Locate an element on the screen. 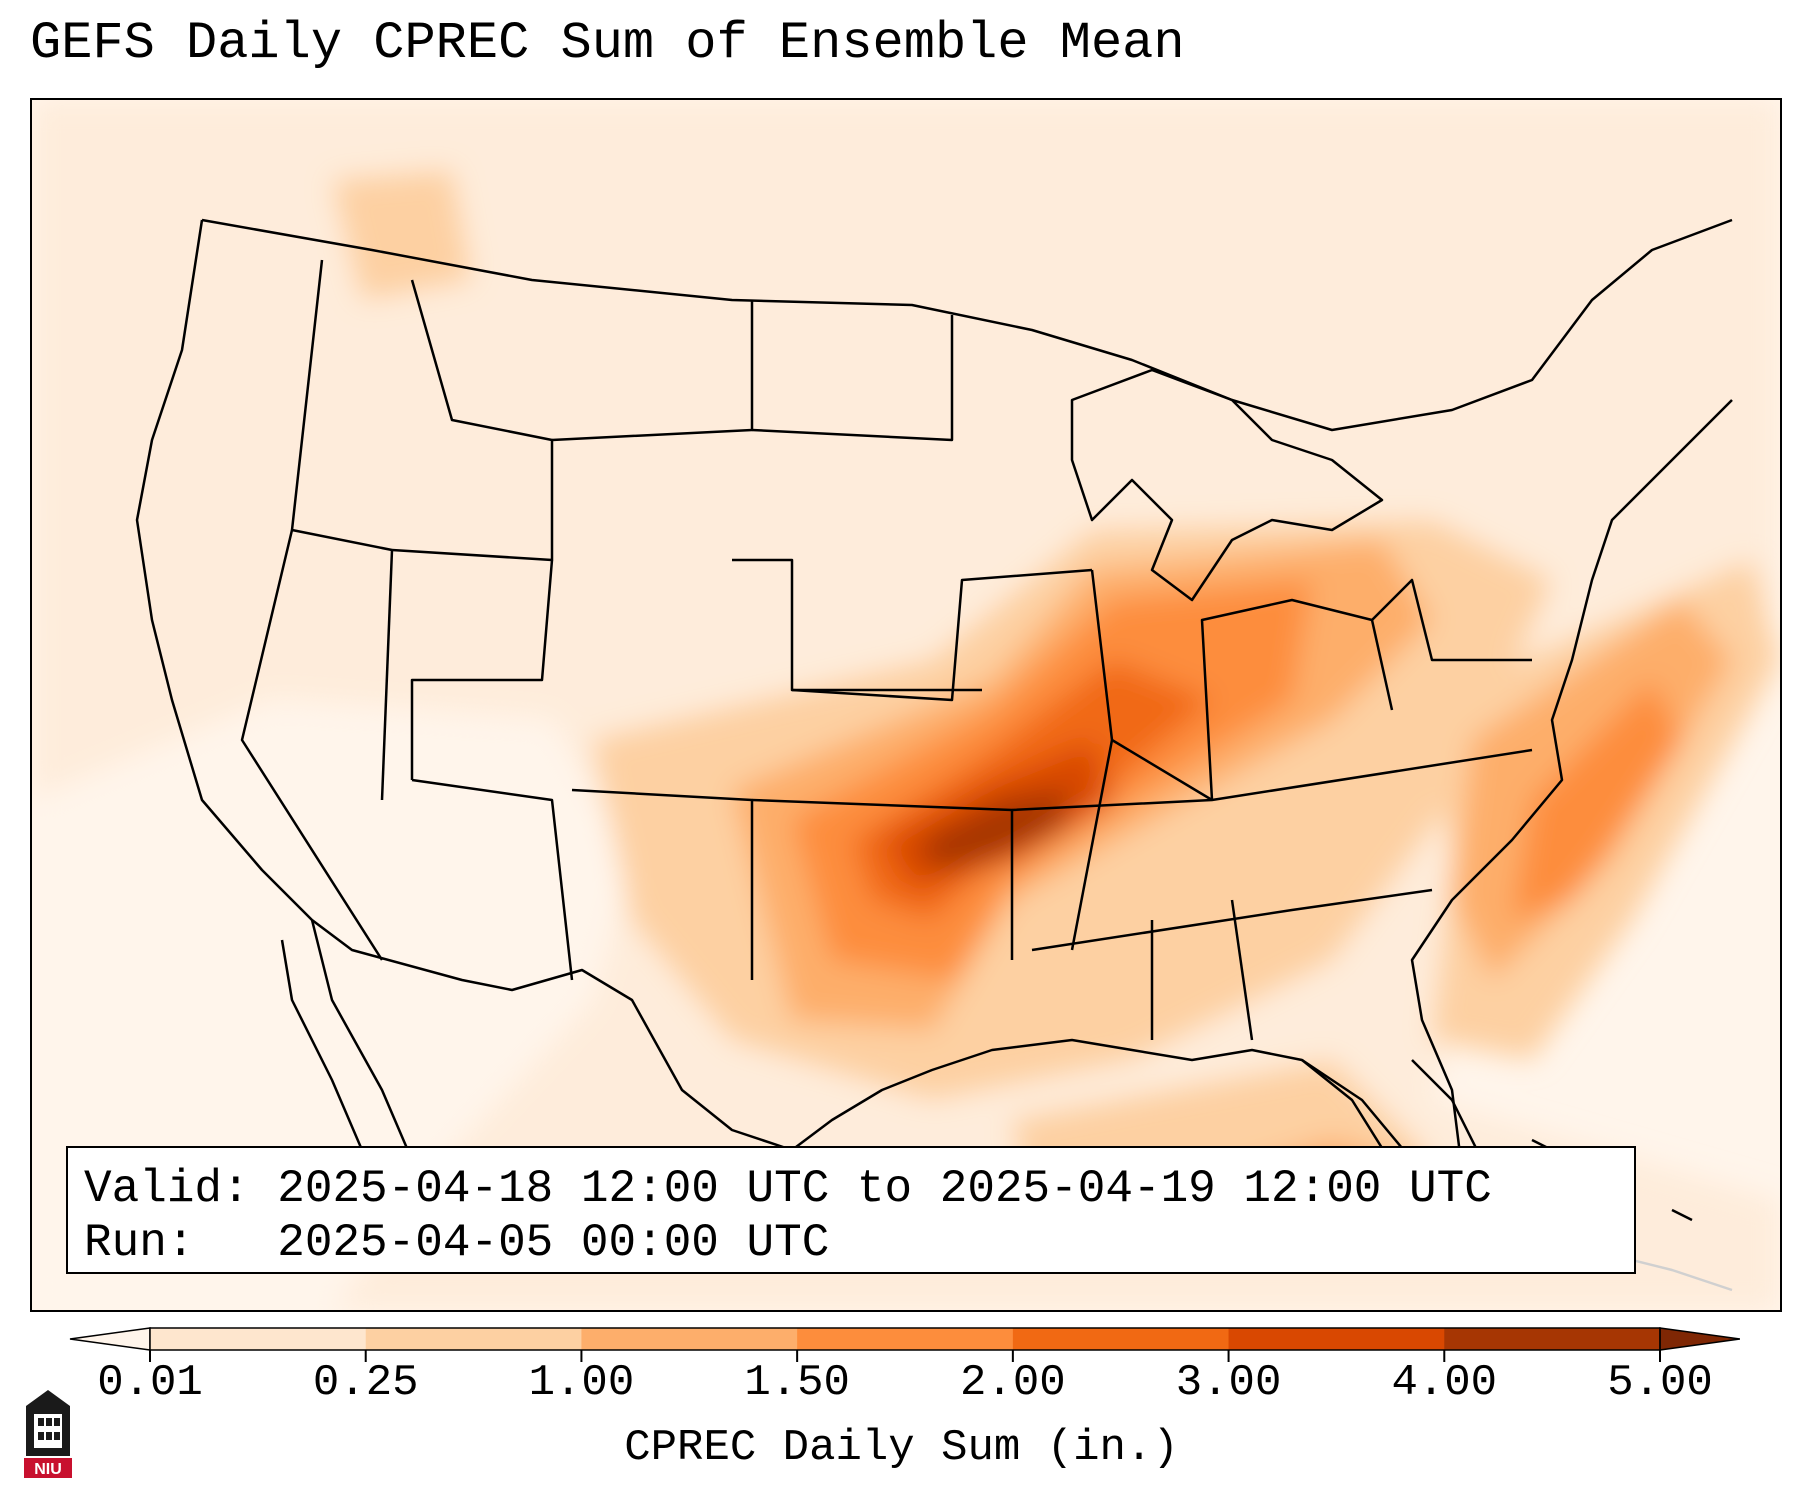  colorbar-ticks is located at coordinates (905, 1356).